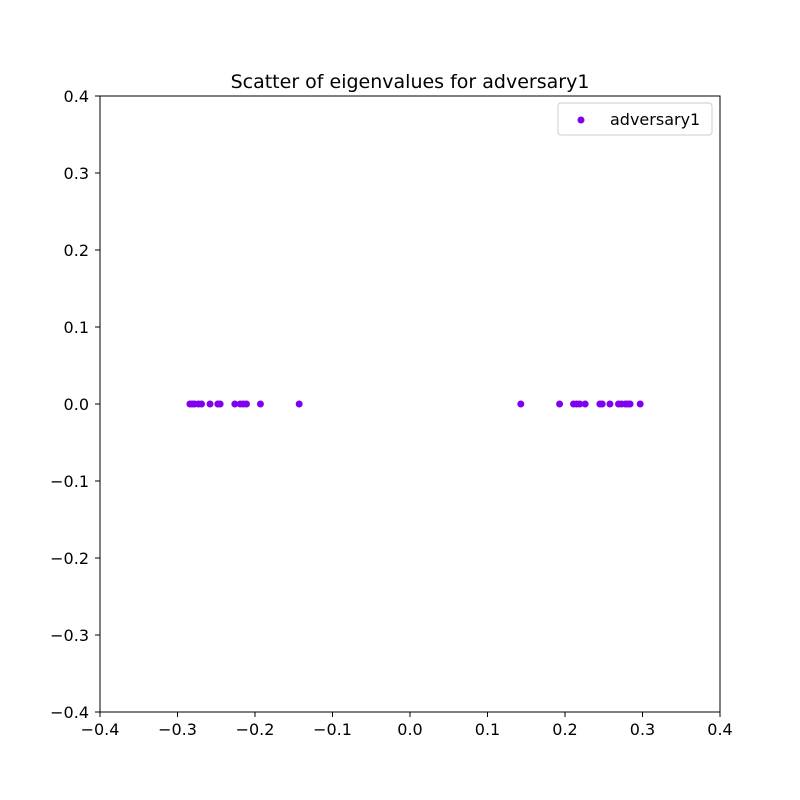 Image resolution: width=800 pixels, height=800 pixels. What do you see at coordinates (69, 712) in the screenshot?
I see `y-tick-label: −0.4` at bounding box center [69, 712].